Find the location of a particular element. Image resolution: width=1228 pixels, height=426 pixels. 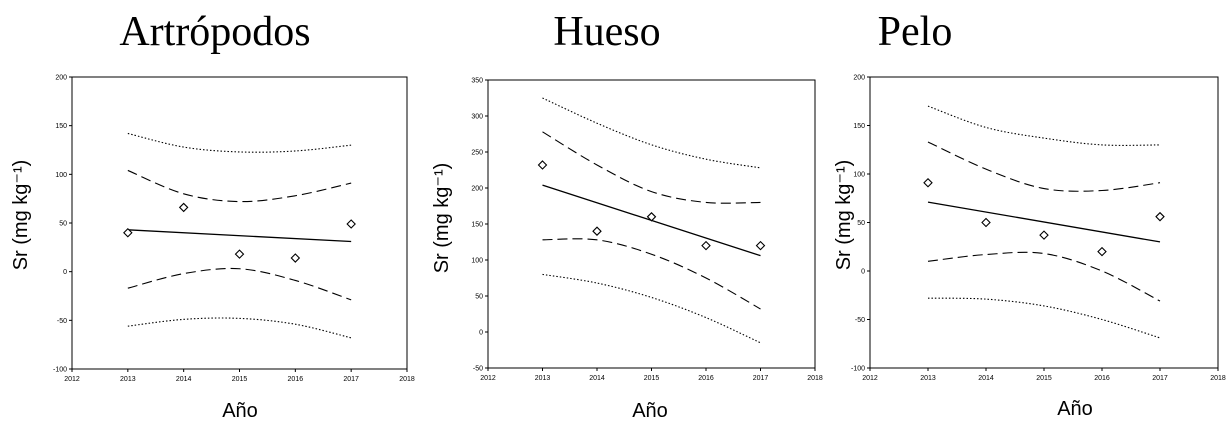

y-tick-label: 300 is located at coordinates (477, 117).